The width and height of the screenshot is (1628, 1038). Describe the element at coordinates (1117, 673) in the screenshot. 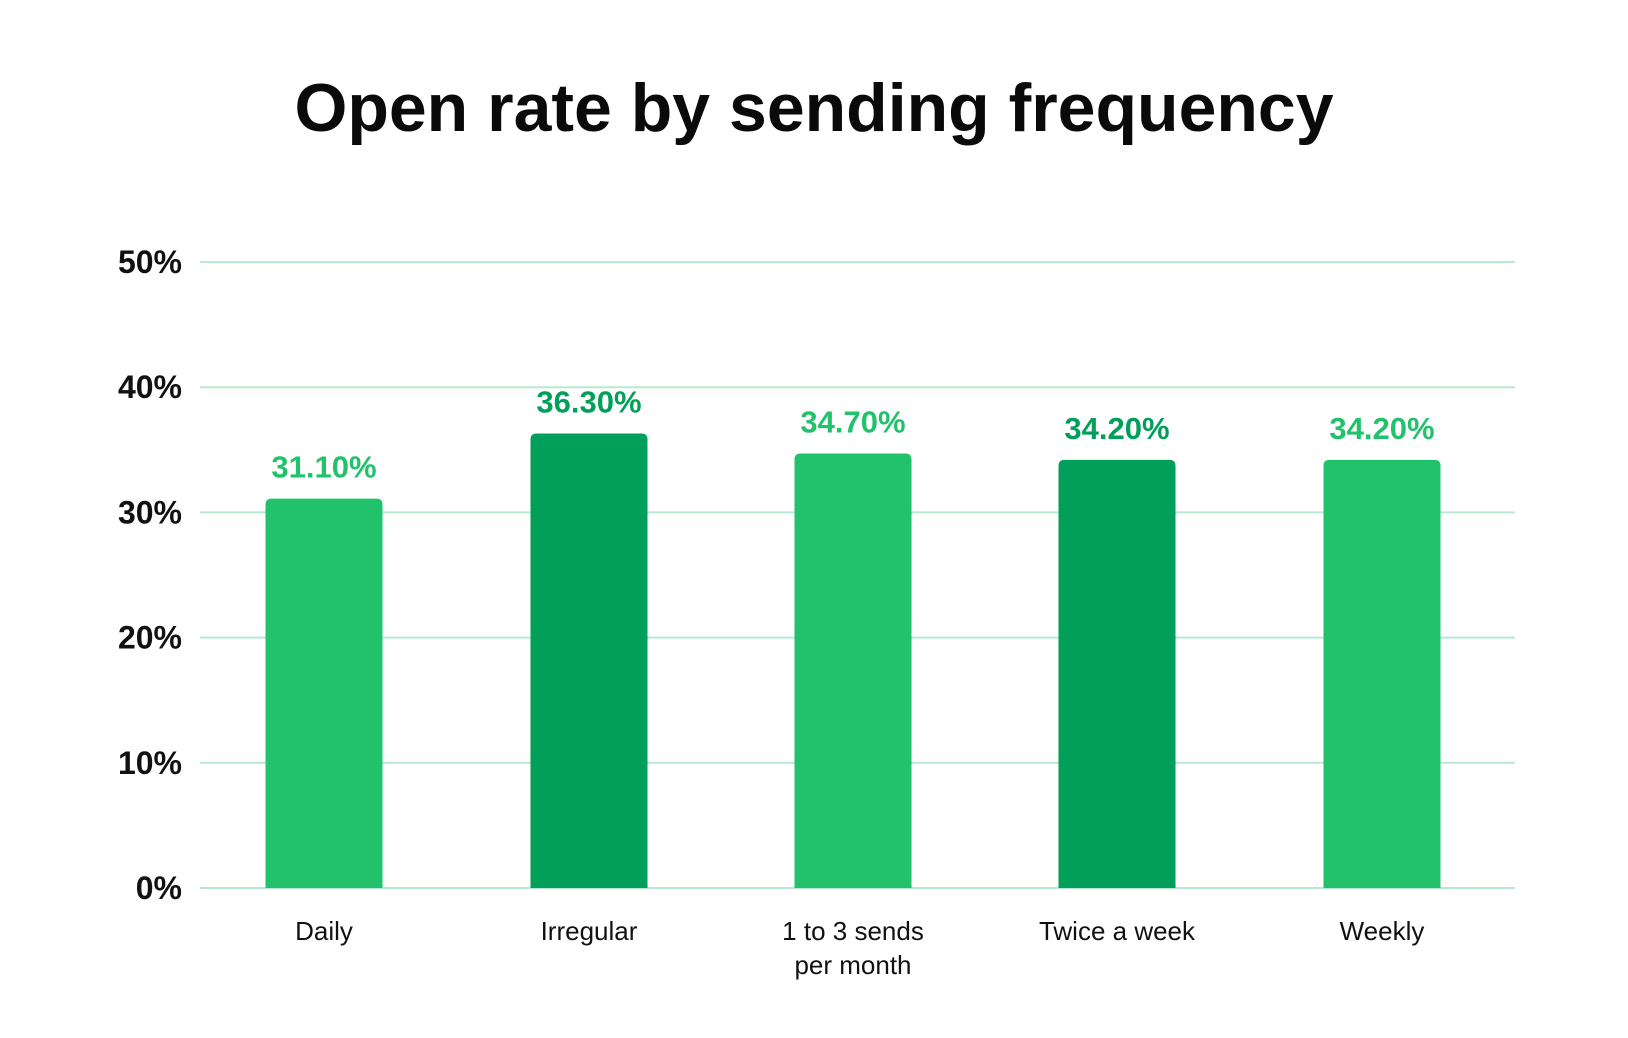

I see `bar-twice-a-week` at that location.